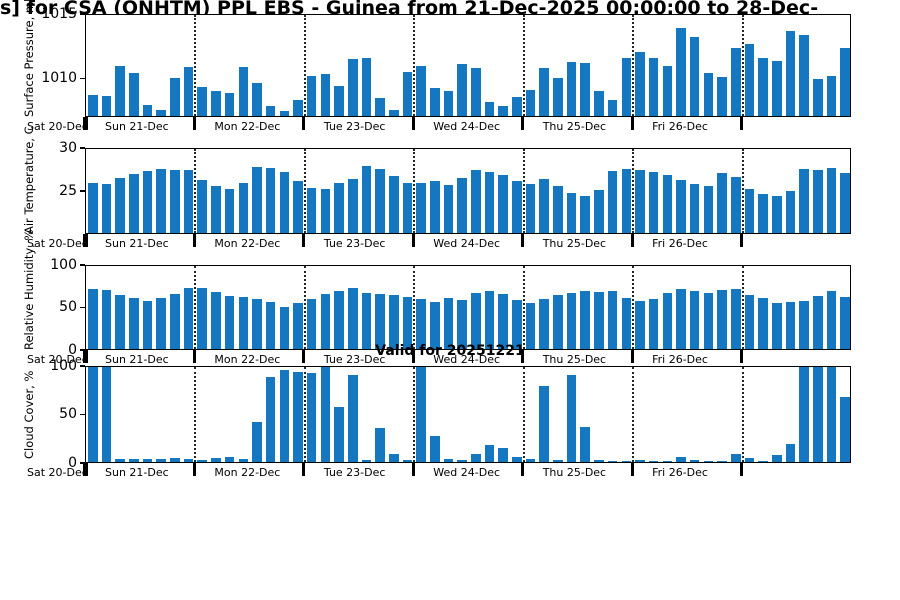 This screenshot has width=900, height=600. I want to click on y-tick-label: 0, so click(72, 349).